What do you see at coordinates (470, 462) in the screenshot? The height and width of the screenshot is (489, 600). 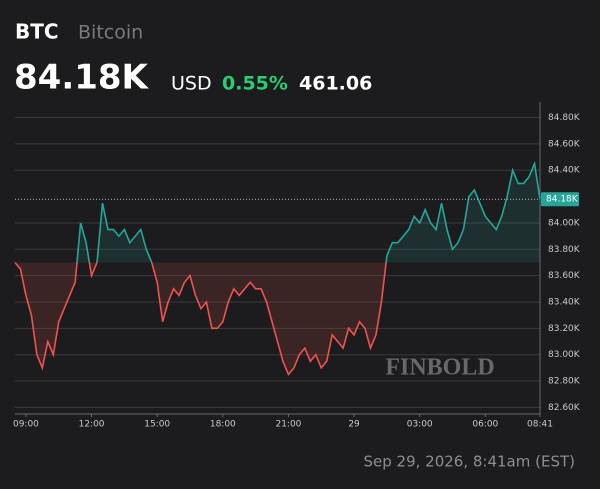 I see `timestamp: Sep 29, 2026, 8:41am (EST)` at bounding box center [470, 462].